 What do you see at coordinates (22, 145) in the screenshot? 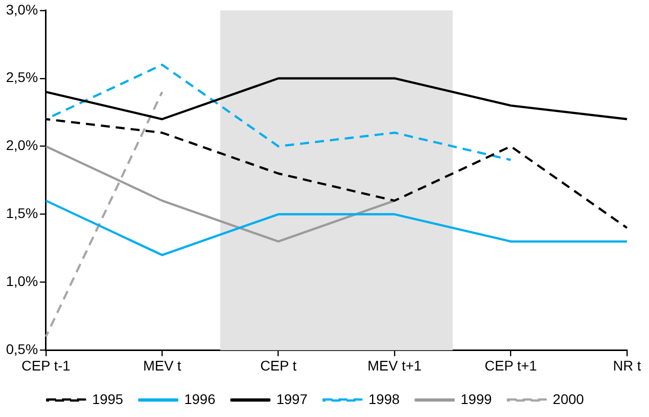
I see `y-tick-label: 2,0%` at bounding box center [22, 145].